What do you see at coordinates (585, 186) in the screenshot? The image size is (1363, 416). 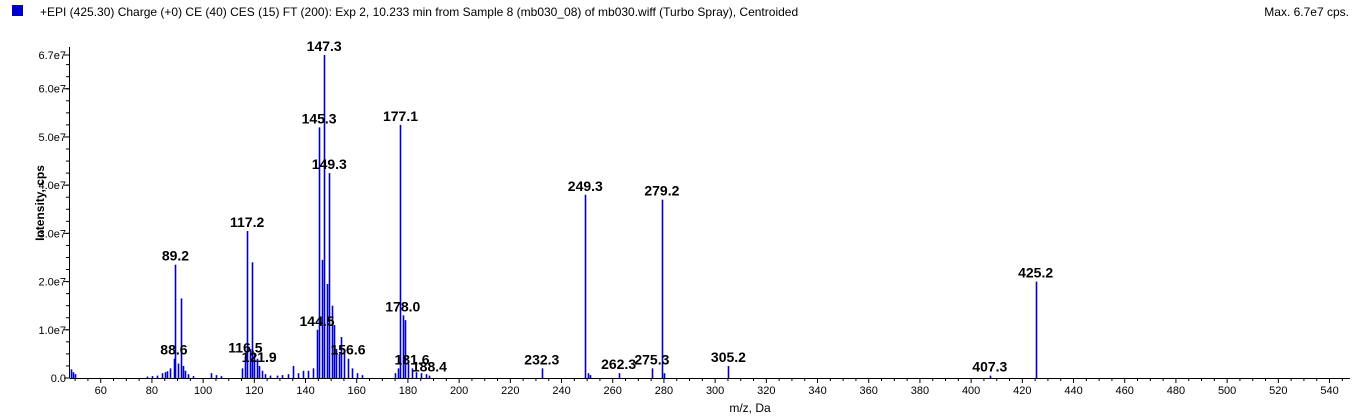 I see `peak-label: 249.3` at bounding box center [585, 186].